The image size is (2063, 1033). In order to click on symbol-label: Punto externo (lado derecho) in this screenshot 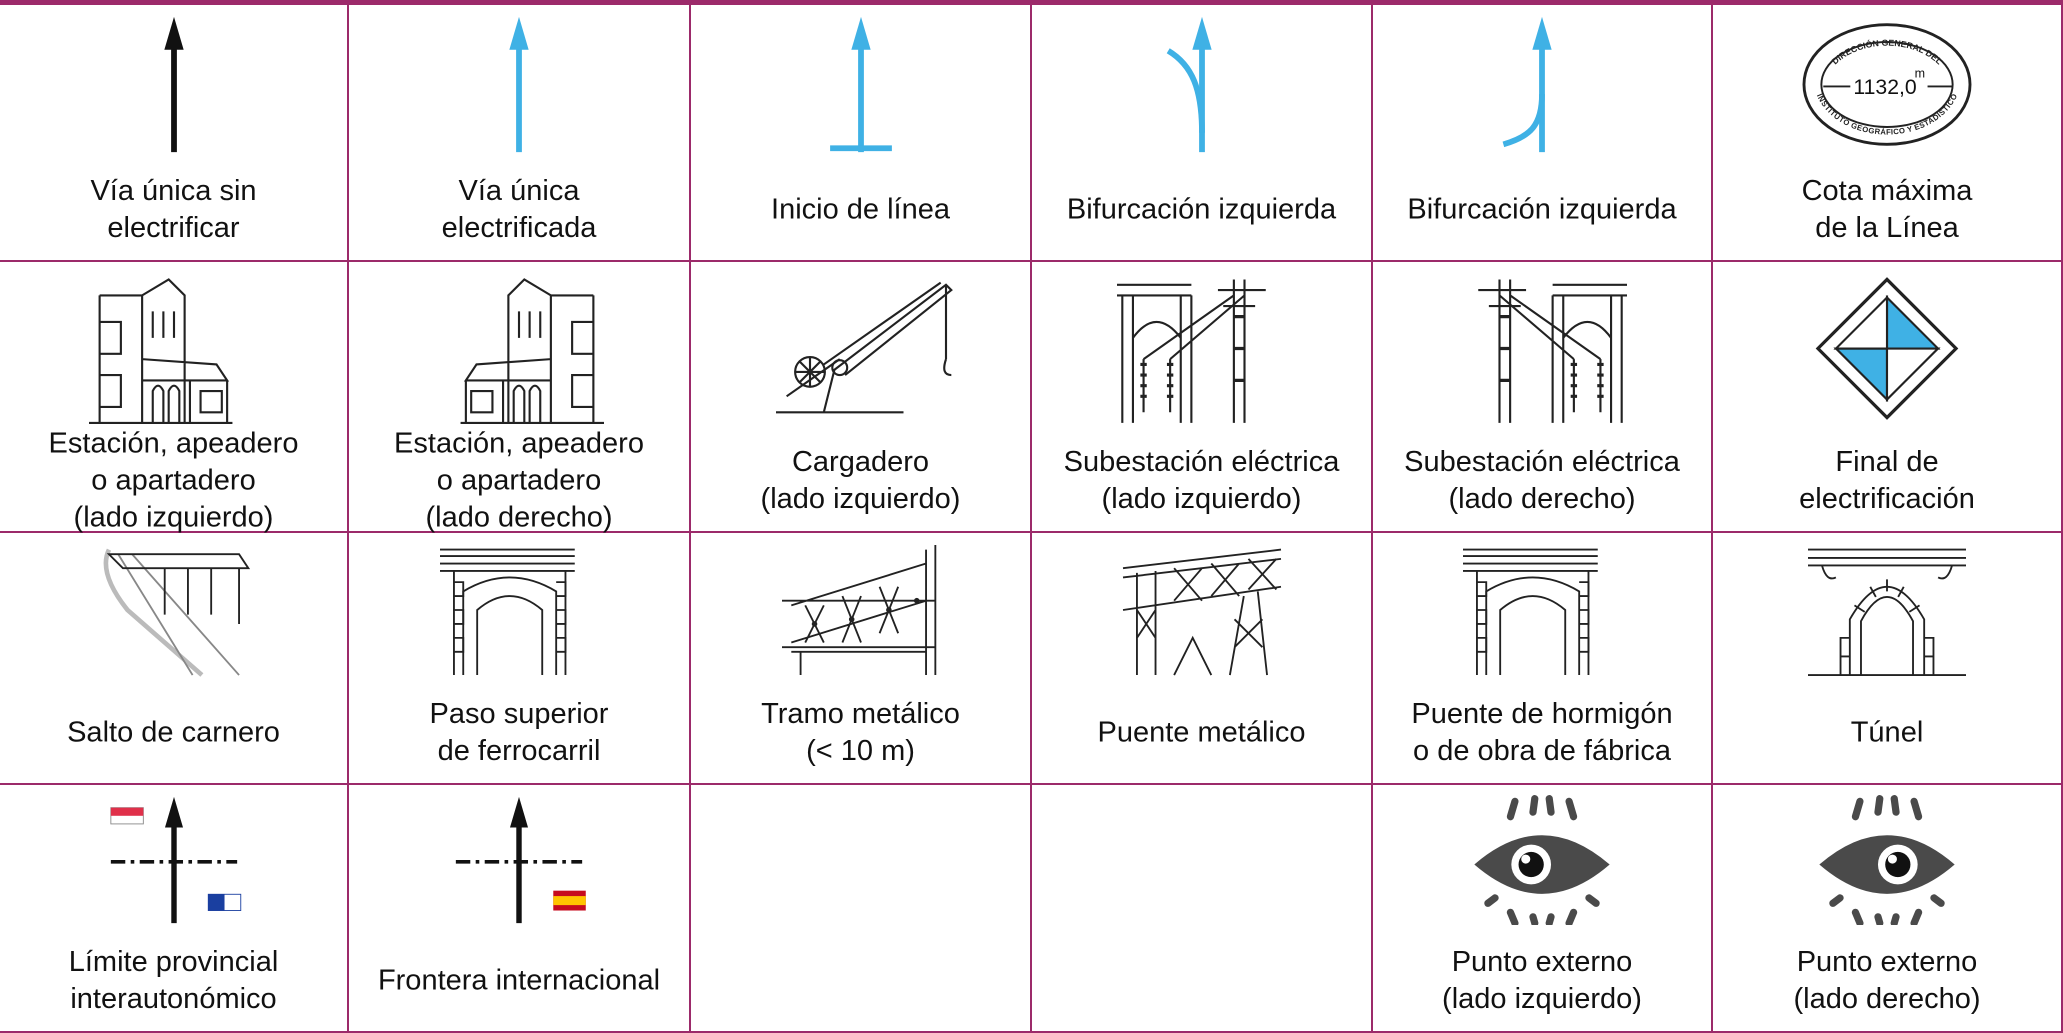, I will do `click(1887, 981)`.